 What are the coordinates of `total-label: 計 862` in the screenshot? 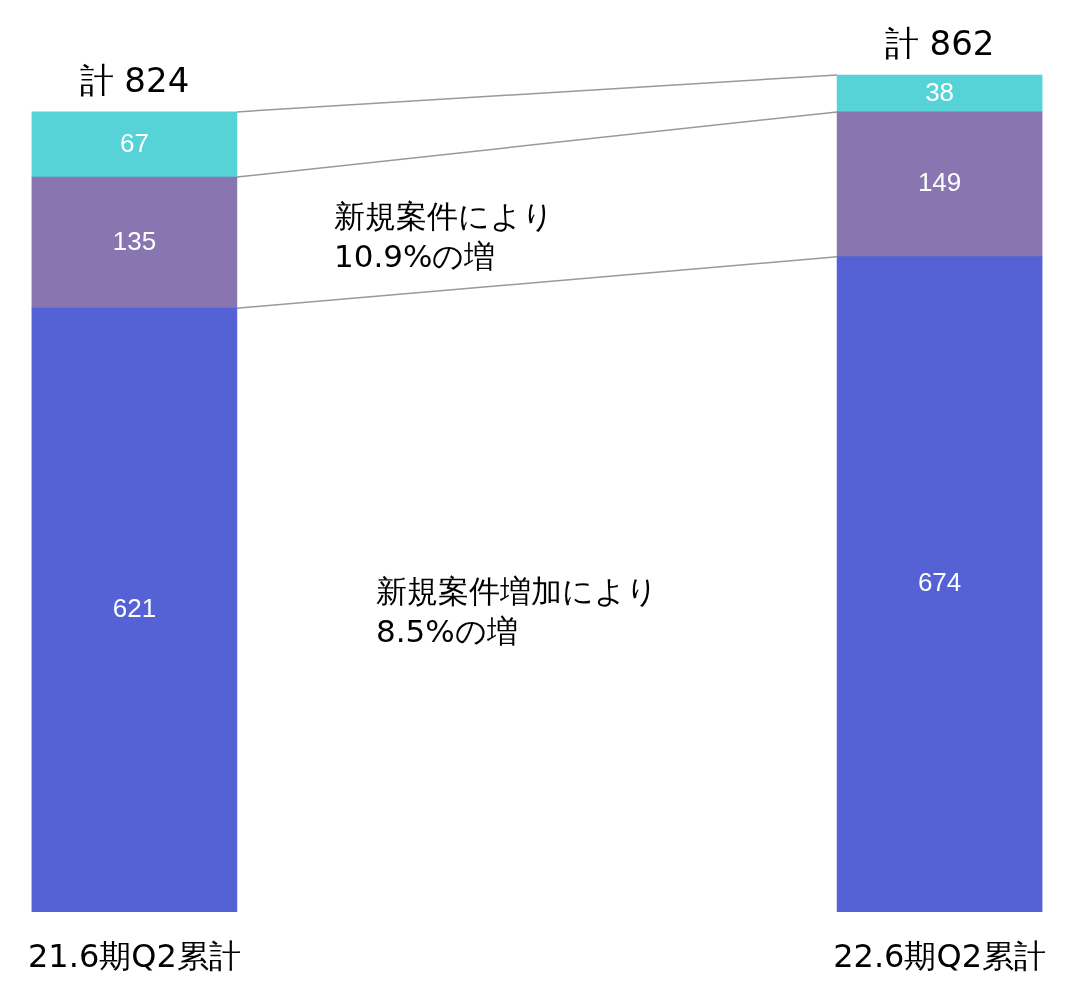 It's located at (939, 42).